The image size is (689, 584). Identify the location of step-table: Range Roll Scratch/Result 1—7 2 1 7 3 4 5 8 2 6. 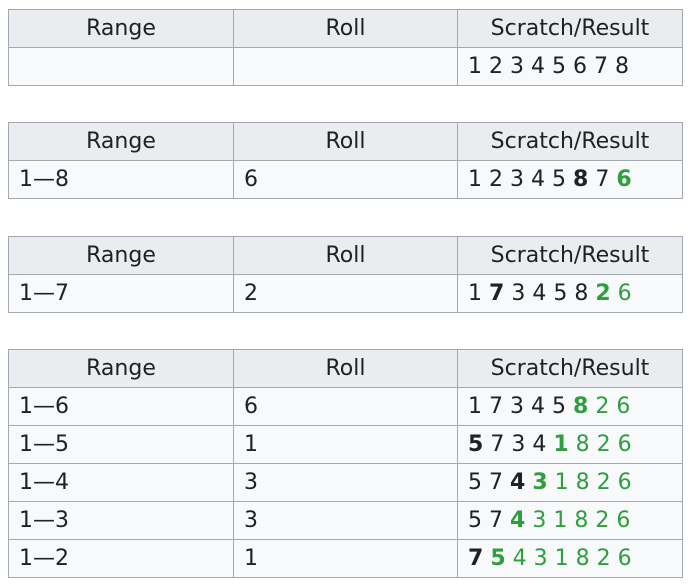
(345, 274).